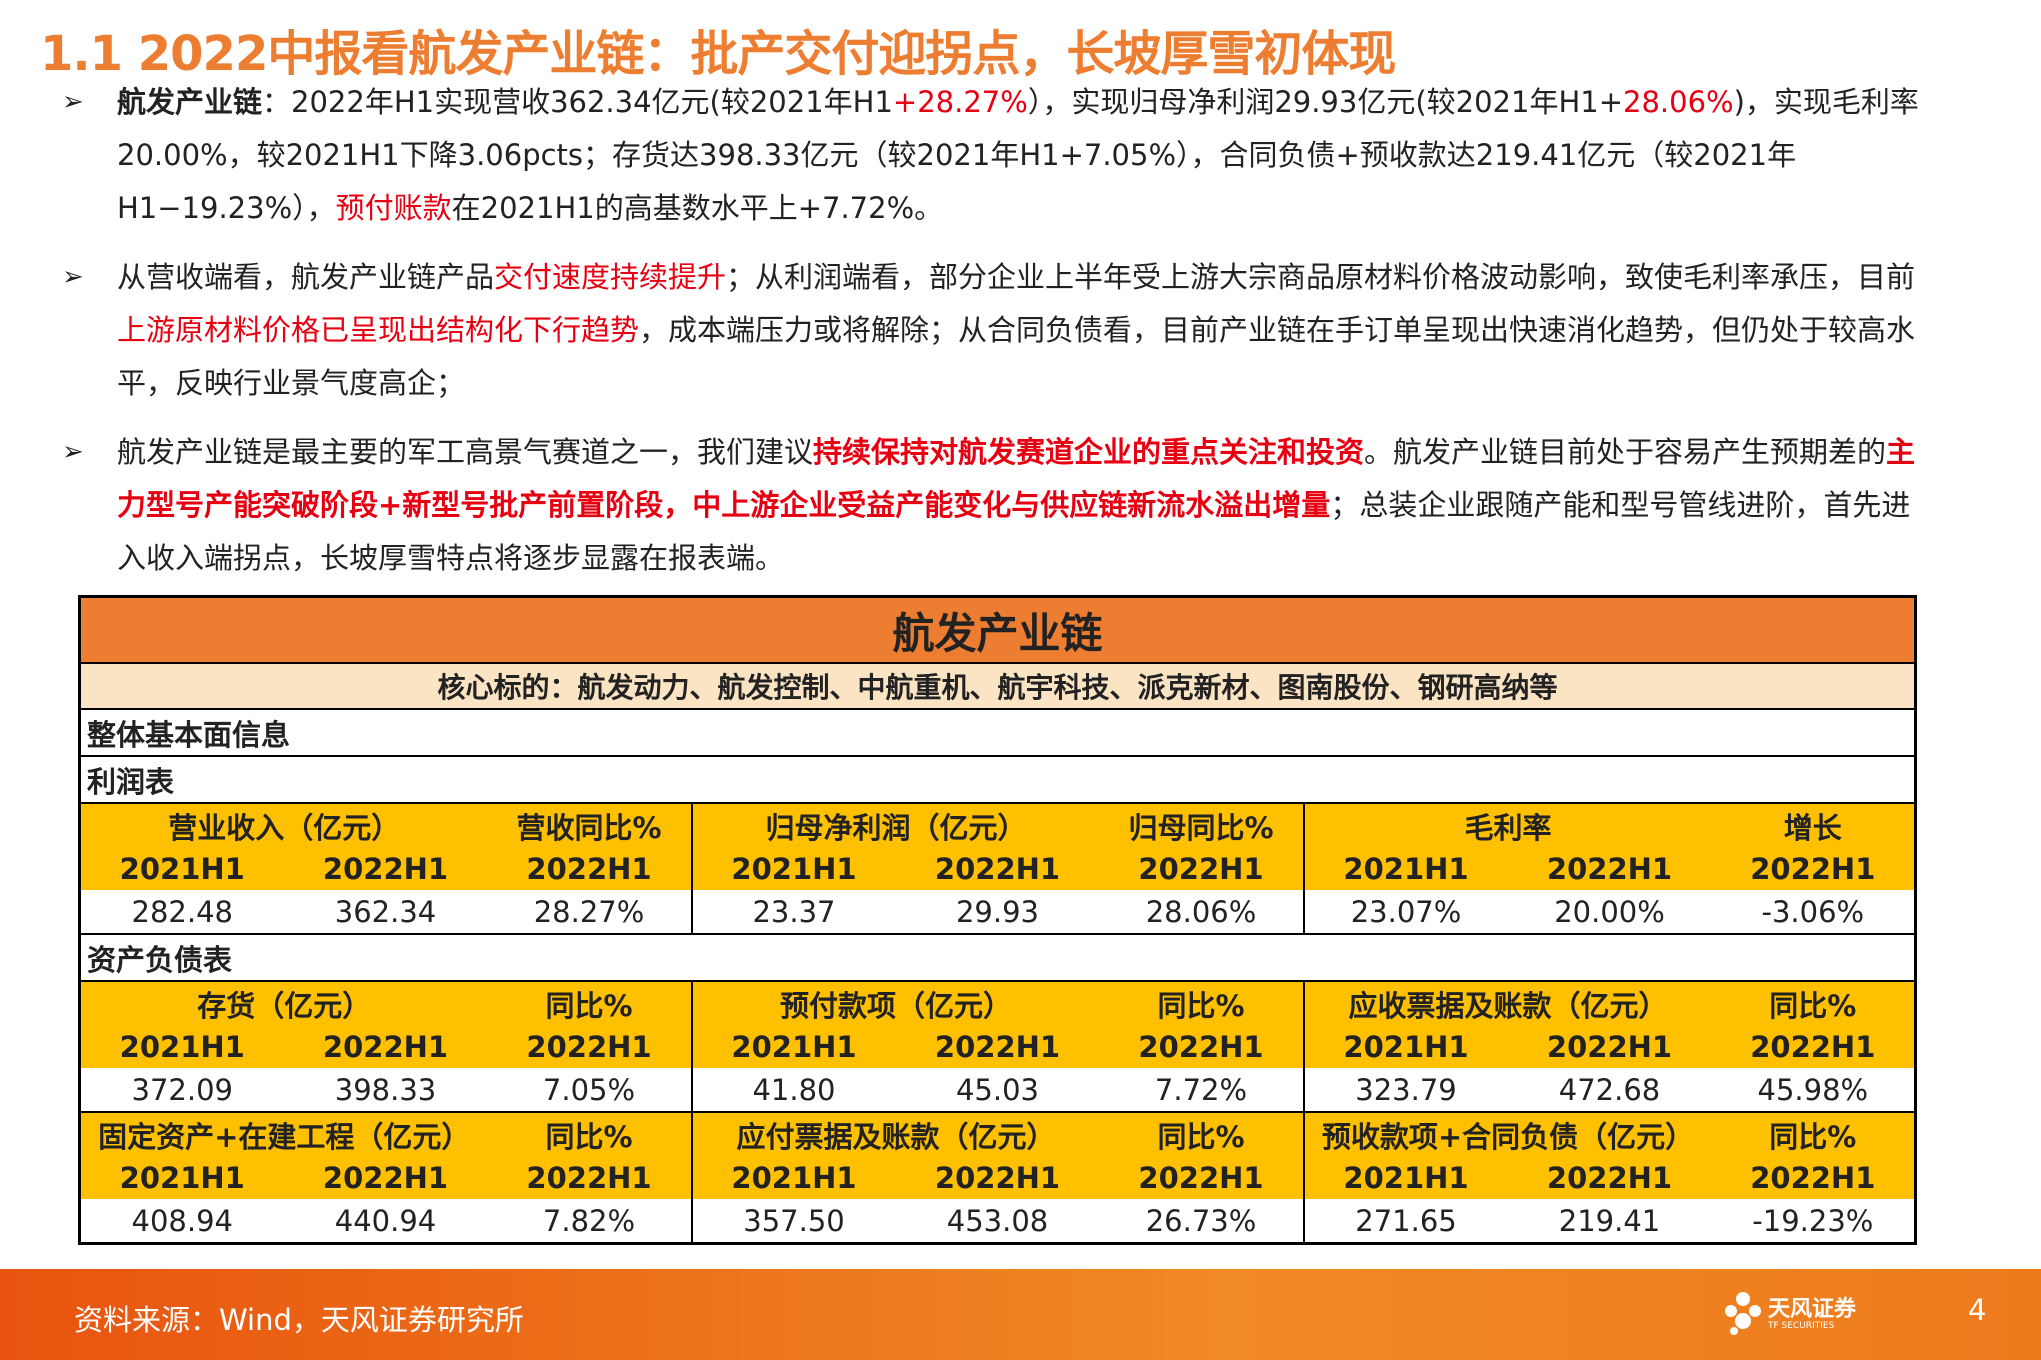 Image resolution: width=2041 pixels, height=1360 pixels. Describe the element at coordinates (997, 780) in the screenshot. I see `section-row: 利润表` at that location.